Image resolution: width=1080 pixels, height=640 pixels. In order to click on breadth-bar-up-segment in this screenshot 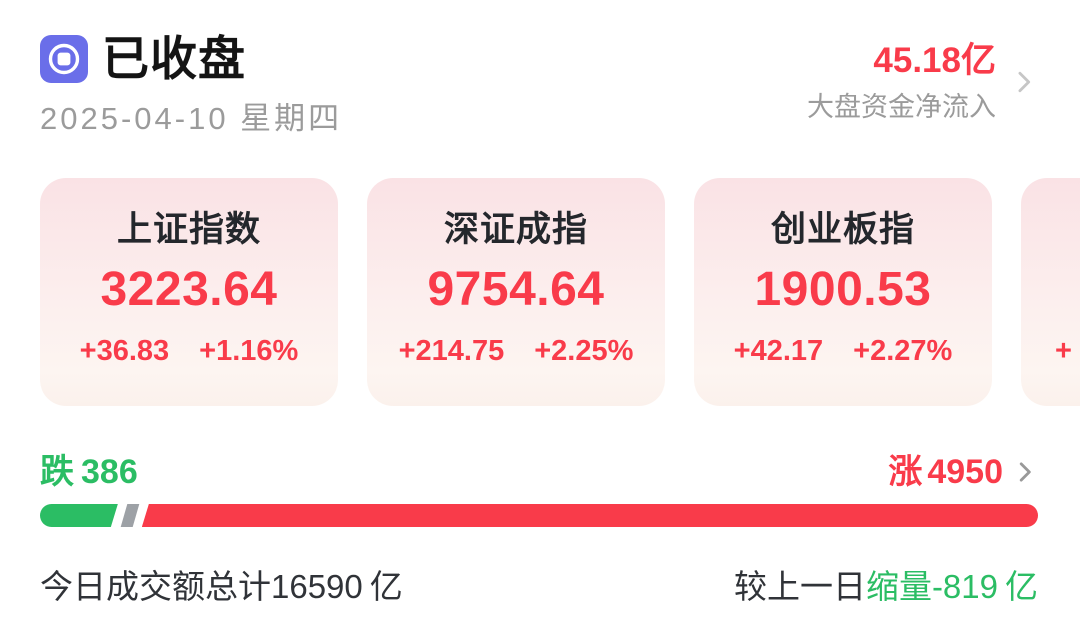, I will do `click(589, 515)`.